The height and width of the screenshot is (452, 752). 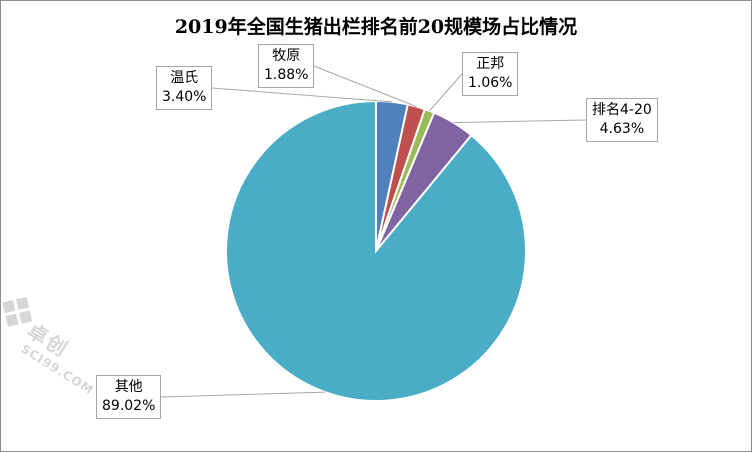 I want to click on leader-line-zhengbang, so click(x=446, y=92).